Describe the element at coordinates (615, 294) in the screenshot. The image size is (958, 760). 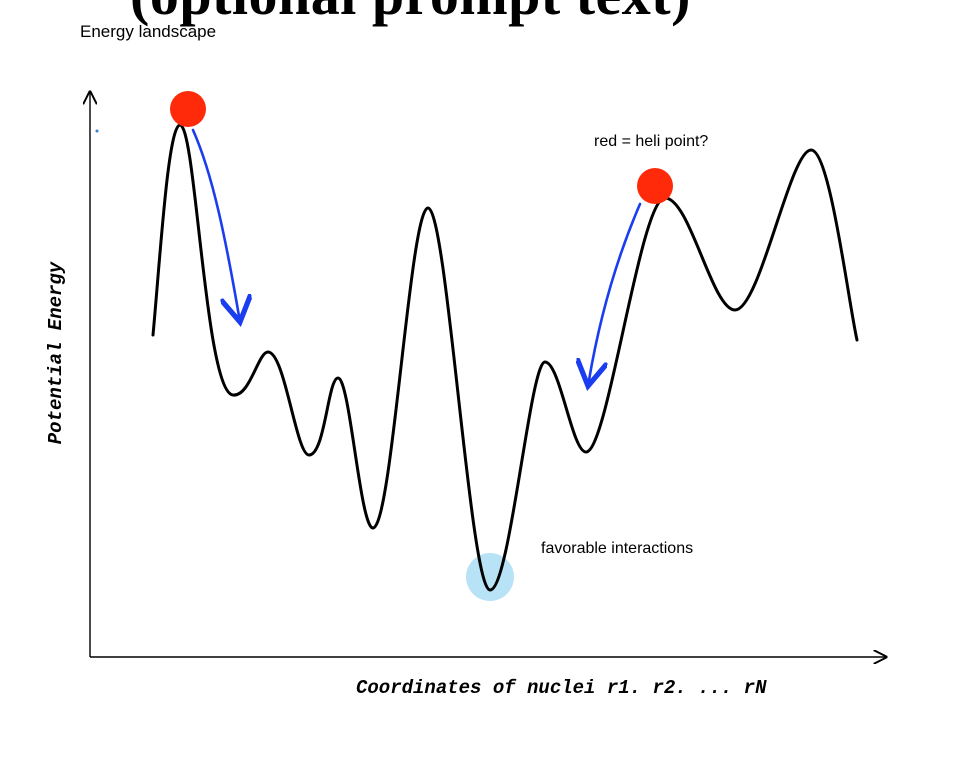
I see `descent-arrow-right` at that location.